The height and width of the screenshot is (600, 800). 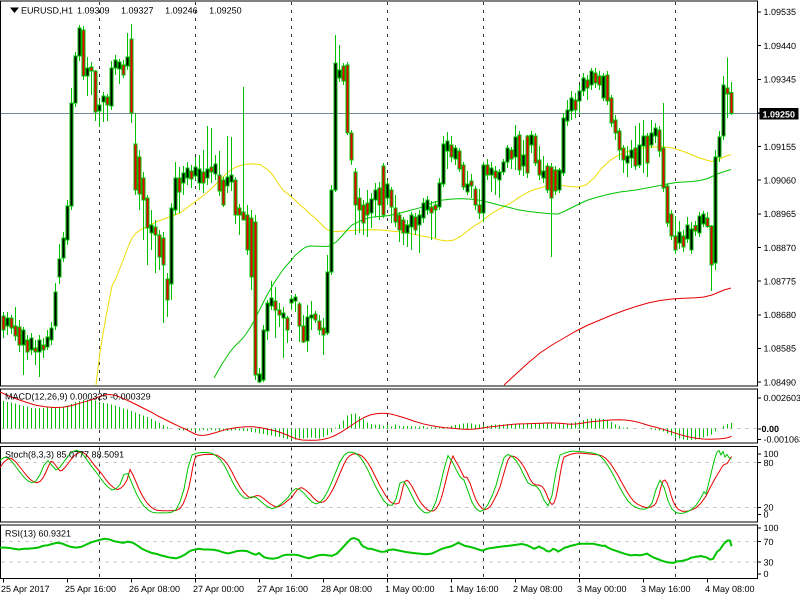 What do you see at coordinates (346, 589) in the screenshot?
I see `svg-text: 28 Apr 08:00` at bounding box center [346, 589].